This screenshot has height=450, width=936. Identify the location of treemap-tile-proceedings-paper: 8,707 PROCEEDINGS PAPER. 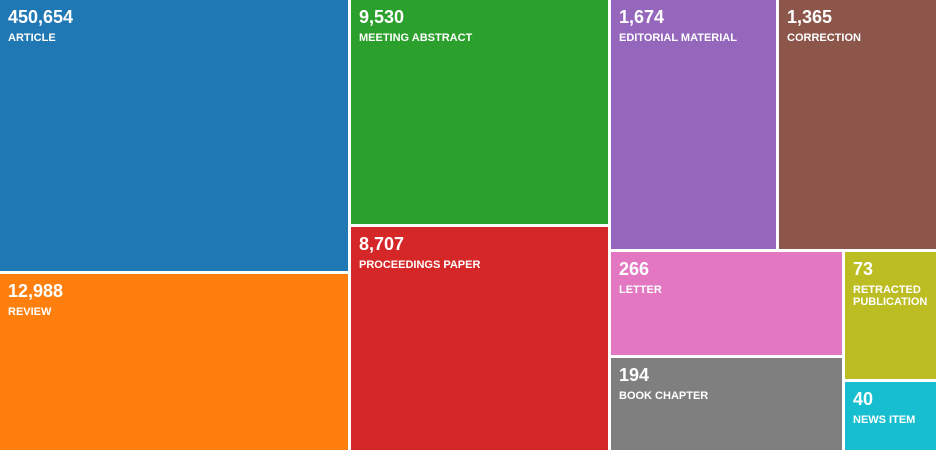
(479, 338).